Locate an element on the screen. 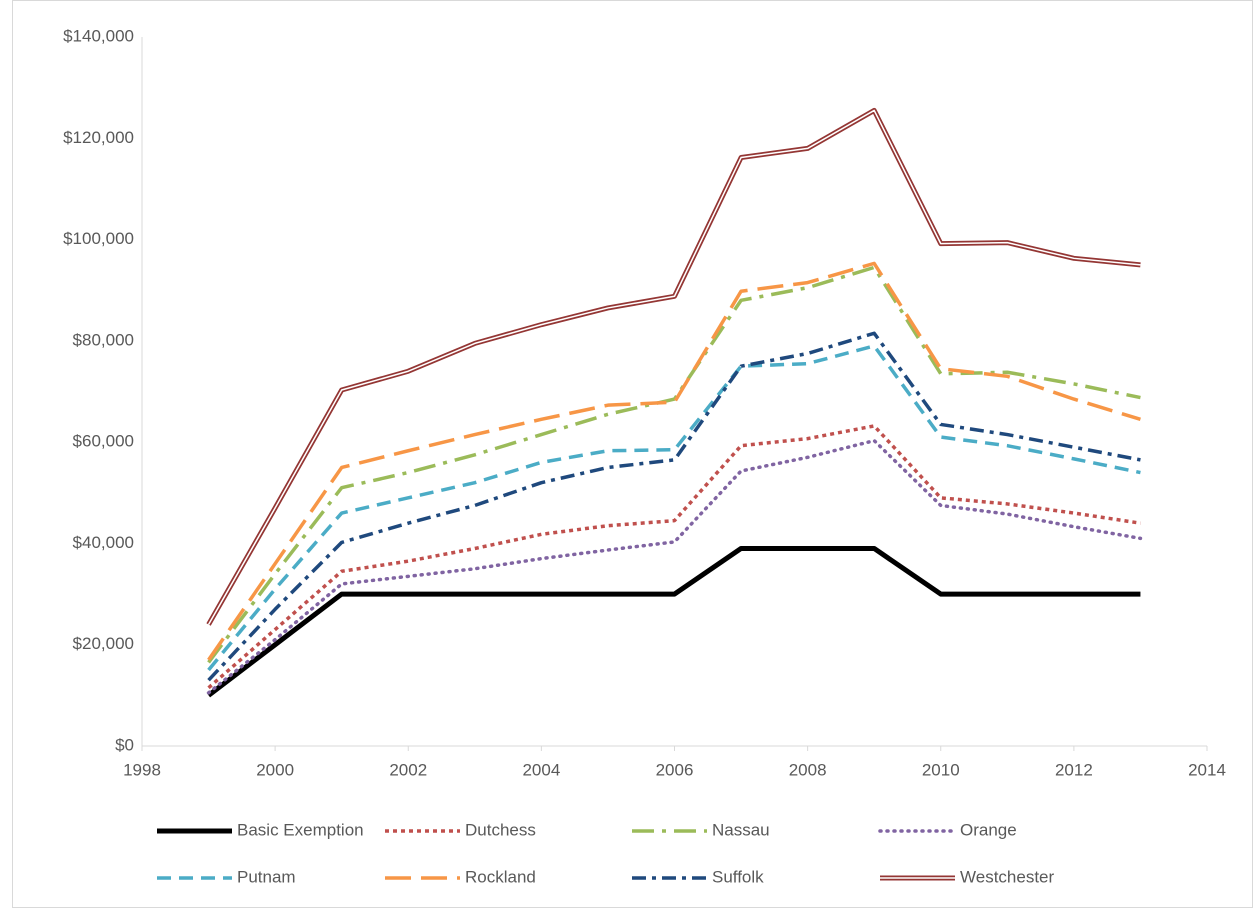 This screenshot has width=1254, height=914. y-tick-label: $140,000 is located at coordinates (98, 35).